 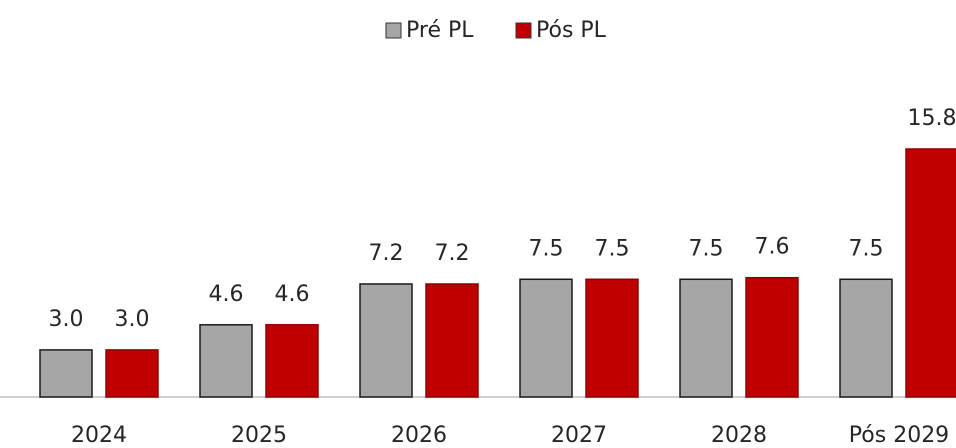 What do you see at coordinates (932, 118) in the screenshot?
I see `data-label: 15.8` at bounding box center [932, 118].